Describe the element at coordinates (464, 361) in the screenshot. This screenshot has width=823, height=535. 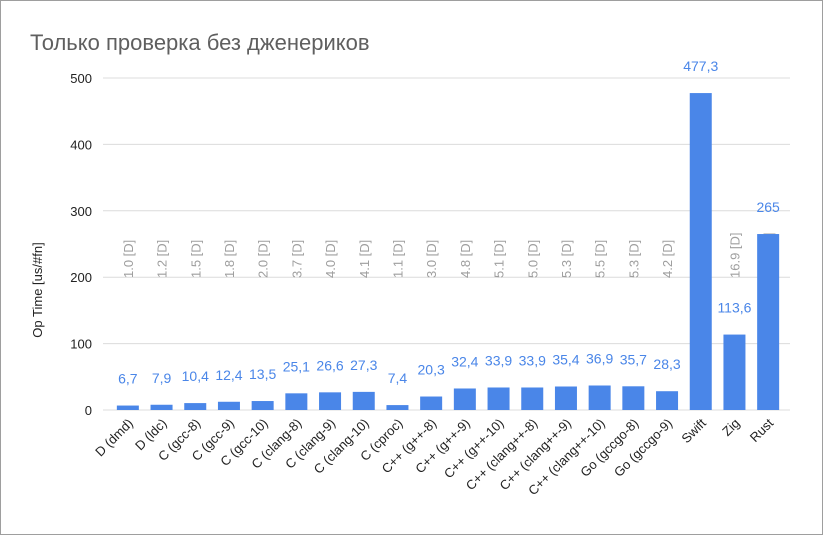
I see `value-label: 32,4` at that location.